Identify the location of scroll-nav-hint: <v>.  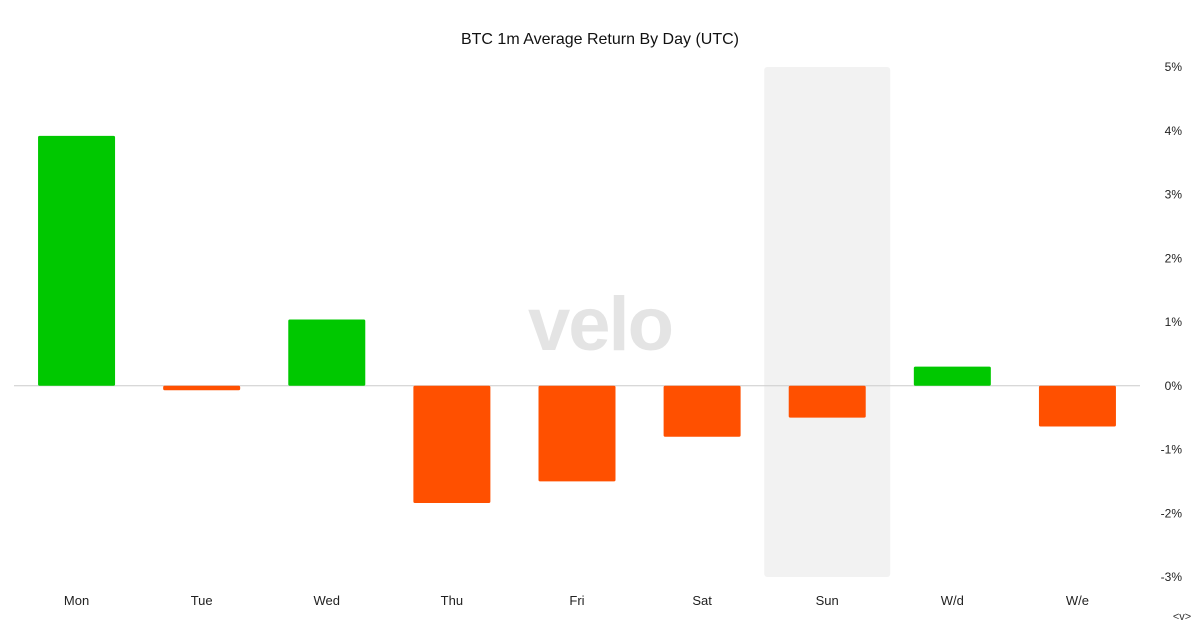
(1182, 617).